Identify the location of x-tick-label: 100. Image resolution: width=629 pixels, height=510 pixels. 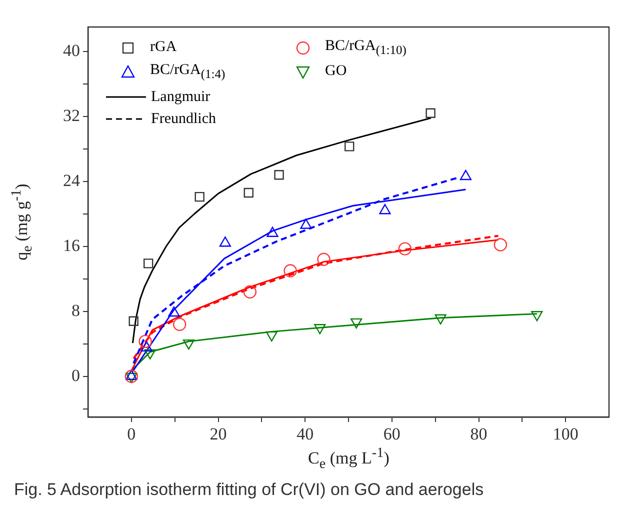
(565, 434).